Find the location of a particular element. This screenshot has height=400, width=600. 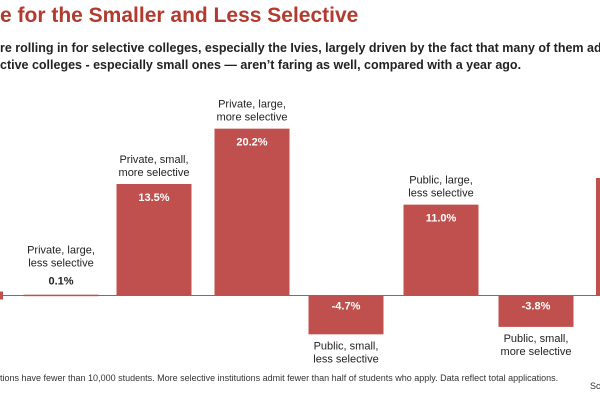

chart-title: e for the Smaller and Less Selective is located at coordinates (179, 15).